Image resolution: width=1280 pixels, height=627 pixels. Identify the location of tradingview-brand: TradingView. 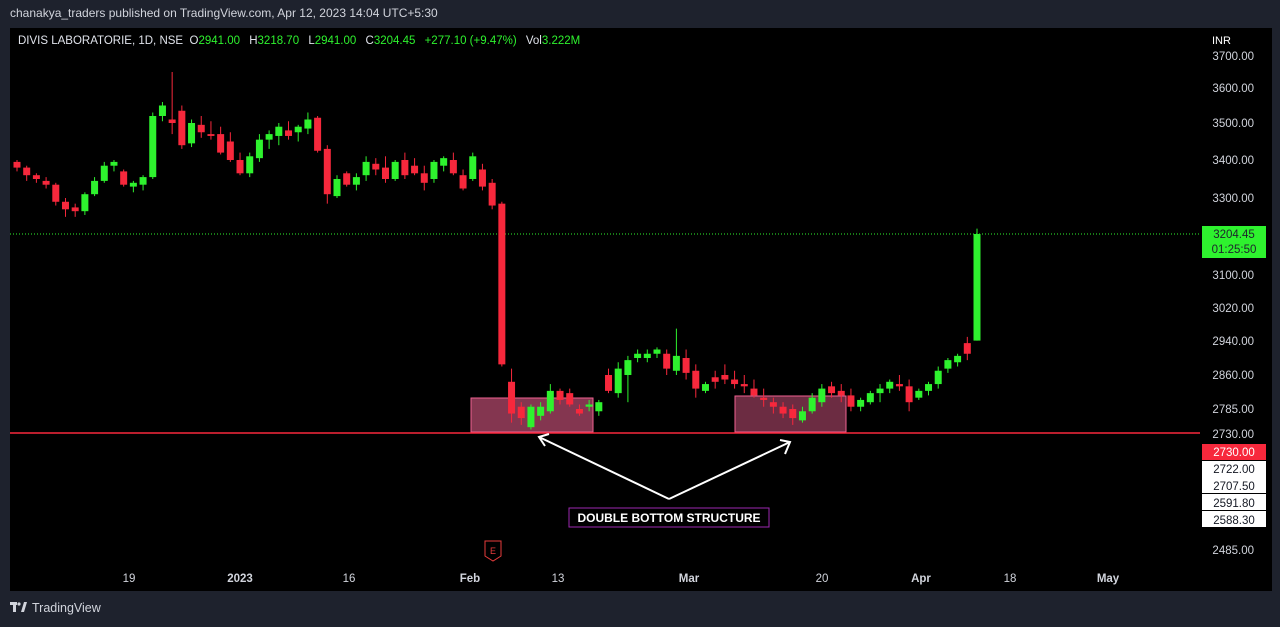
(55, 608).